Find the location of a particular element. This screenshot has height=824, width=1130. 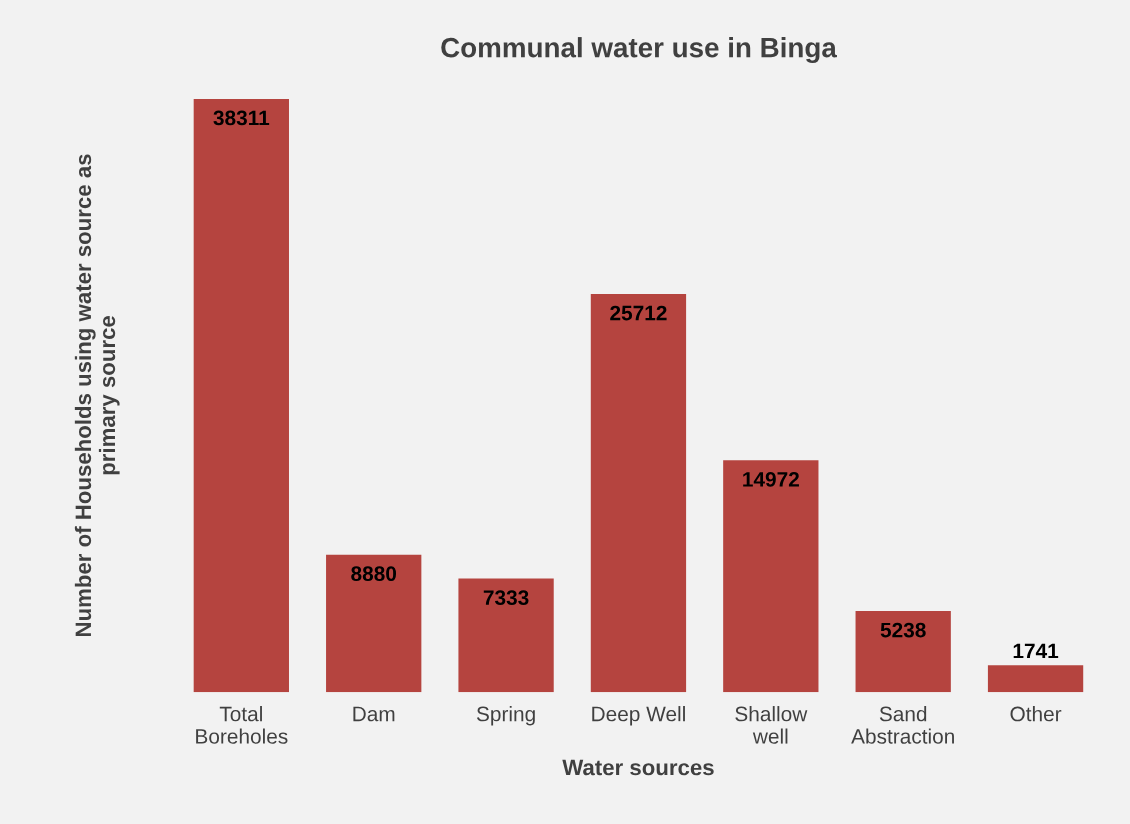

x-tick-label: Spring is located at coordinates (505, 716).